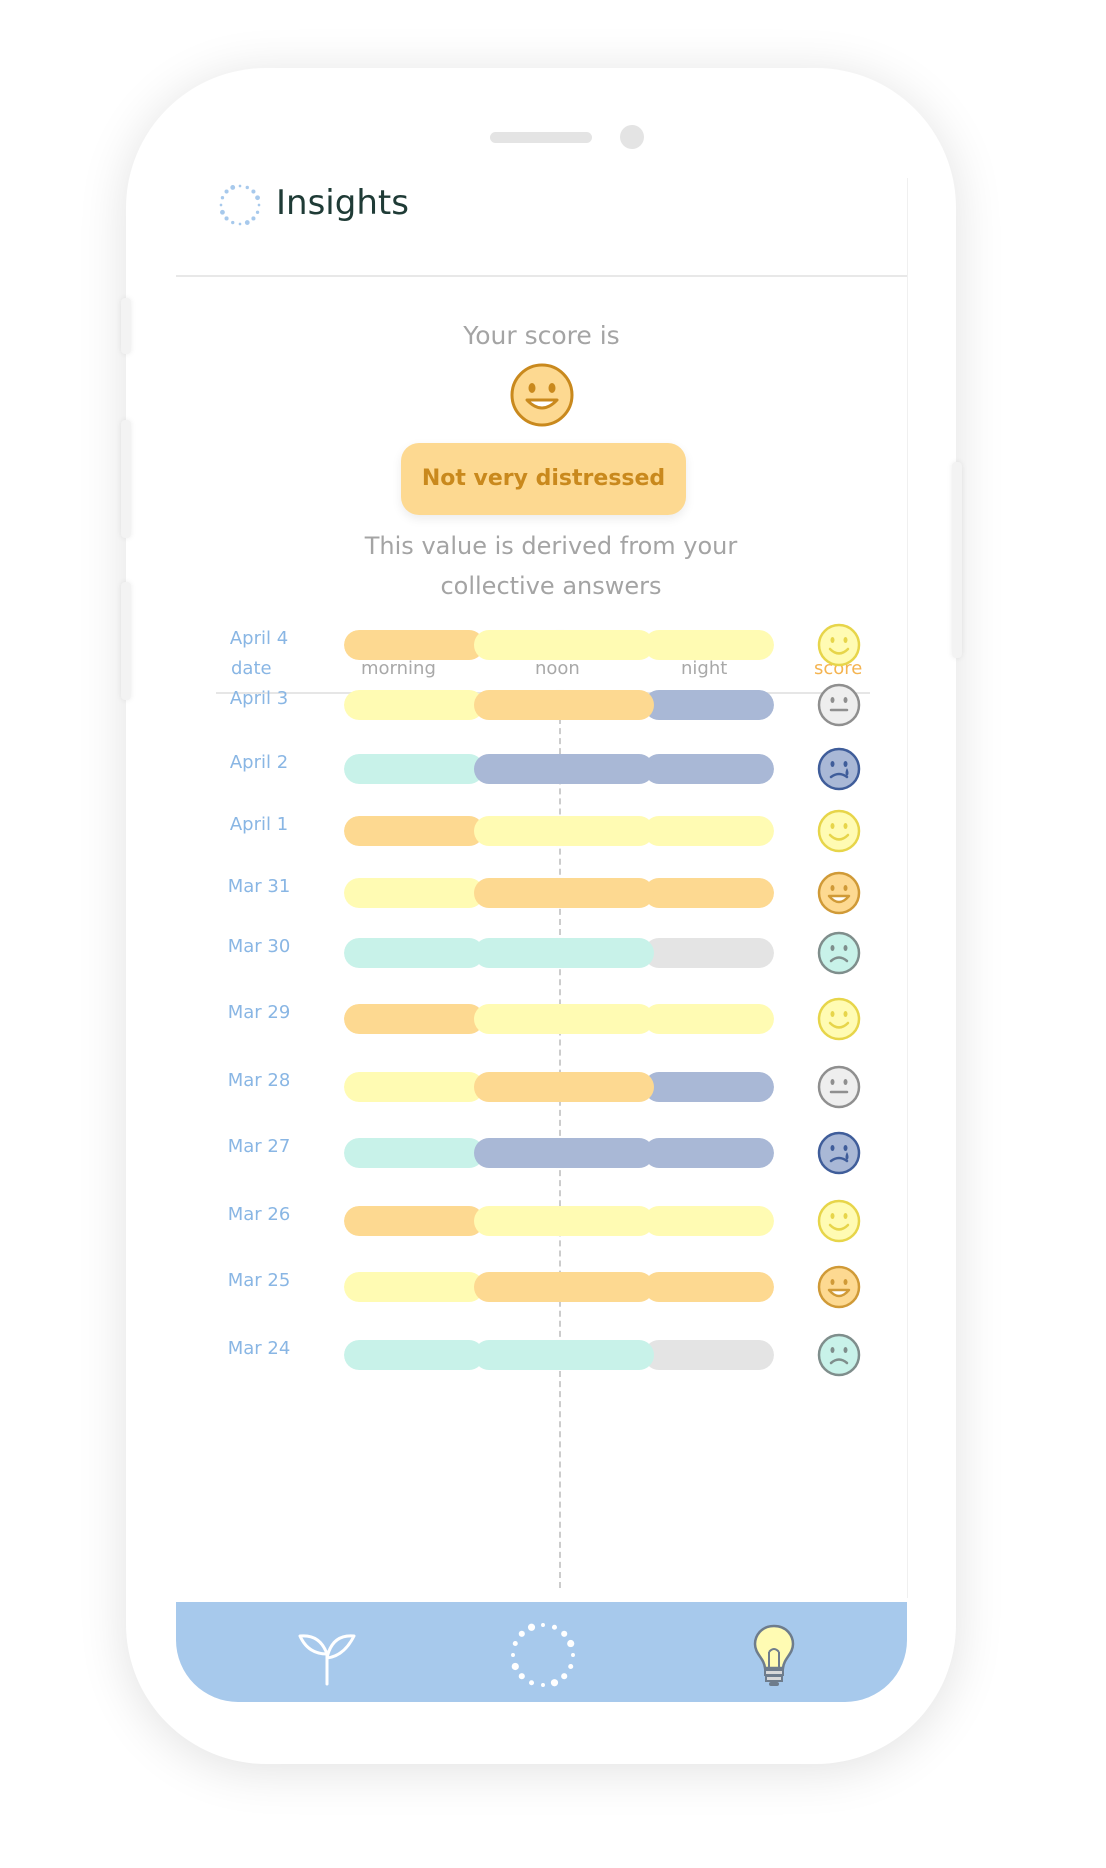  What do you see at coordinates (259, 1280) in the screenshot?
I see `row-date: Mar 25` at bounding box center [259, 1280].